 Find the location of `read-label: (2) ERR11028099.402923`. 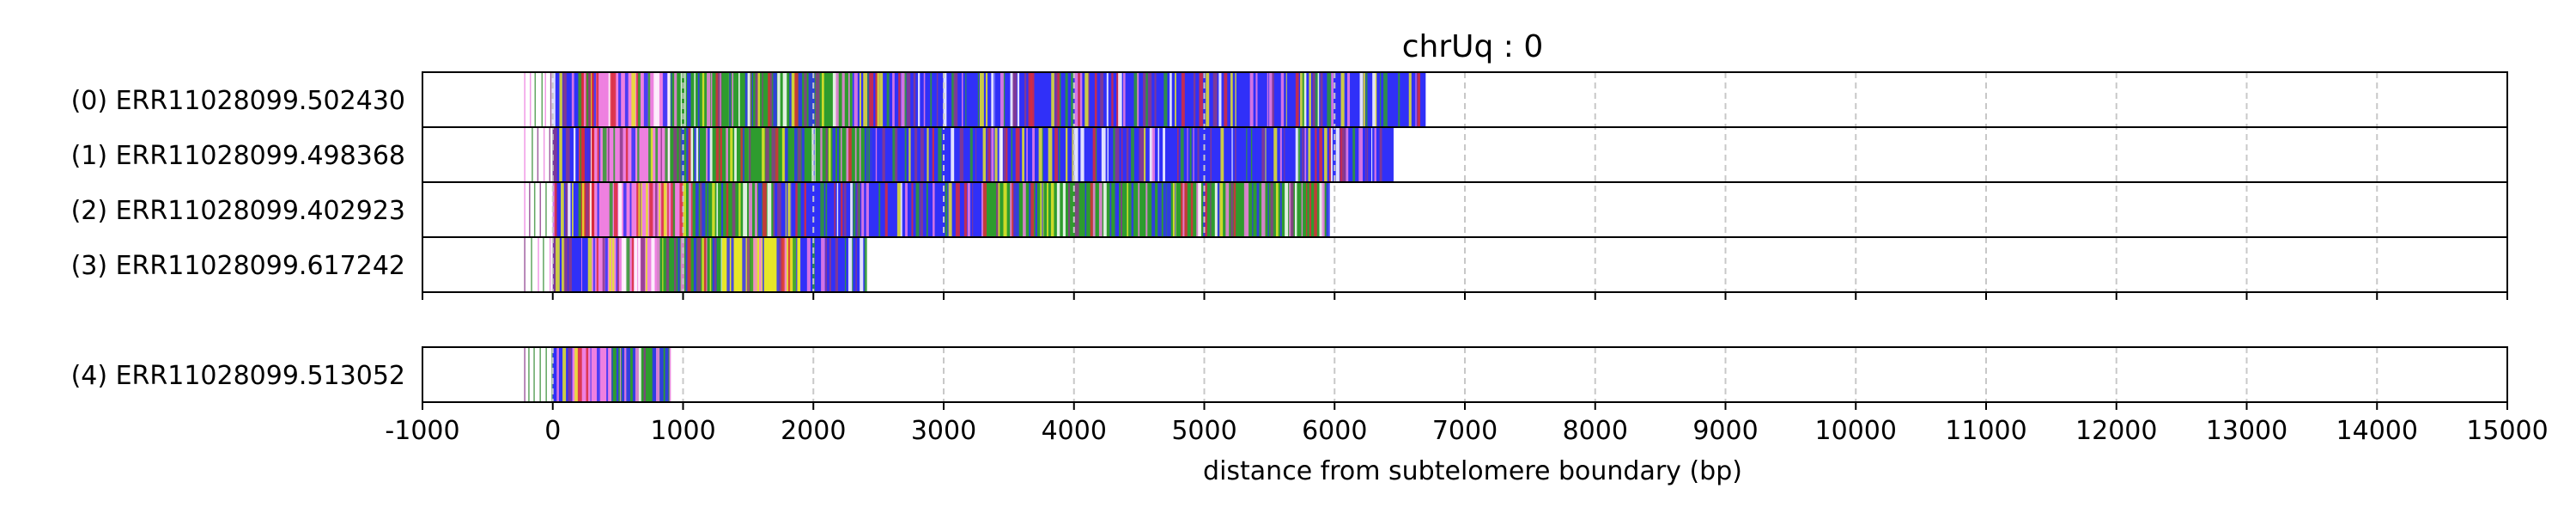

read-label: (2) ERR11028099.402923 is located at coordinates (238, 211).